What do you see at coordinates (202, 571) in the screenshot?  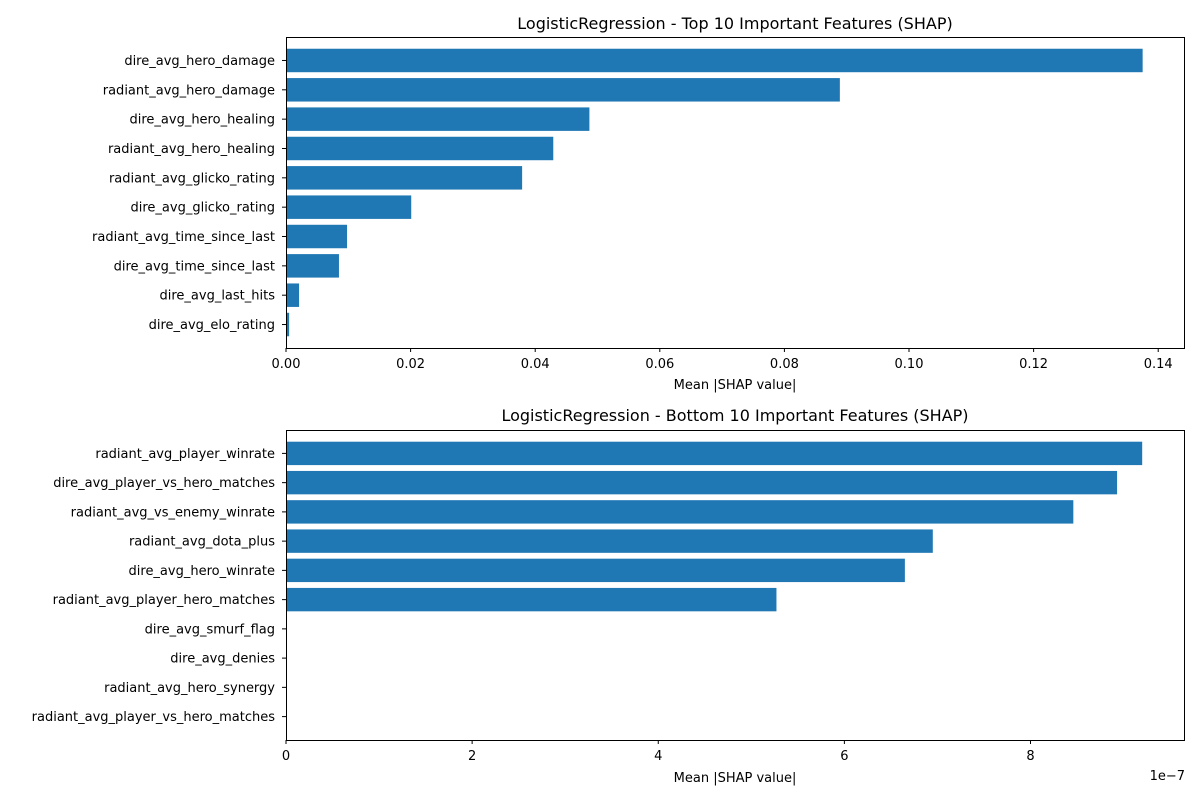 I see `bottom-y-tick-label: dire_avg_hero_winrate` at bounding box center [202, 571].